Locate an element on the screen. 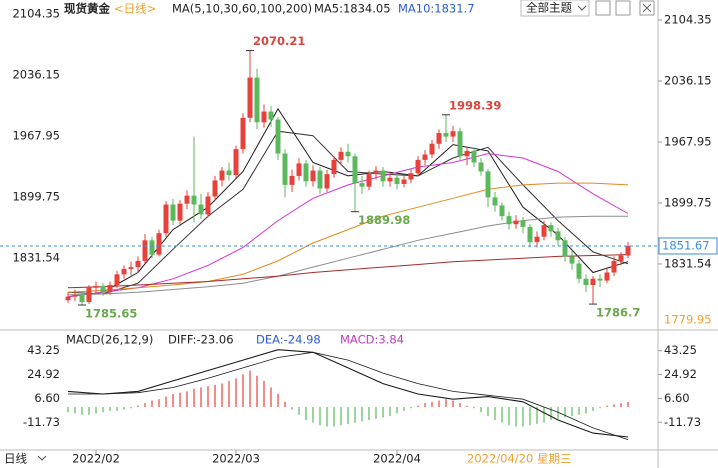 The image size is (718, 468). macd-legend: MACD:3.84 is located at coordinates (372, 340).